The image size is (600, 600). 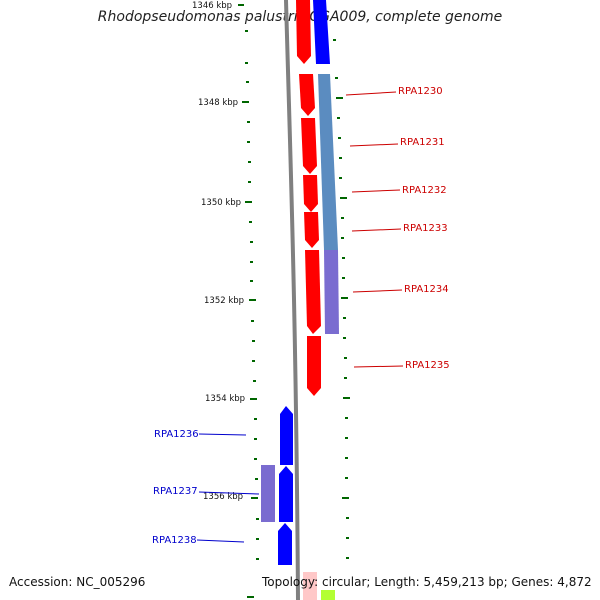 I want to click on label-leaders-reverse, so click(x=228, y=488).